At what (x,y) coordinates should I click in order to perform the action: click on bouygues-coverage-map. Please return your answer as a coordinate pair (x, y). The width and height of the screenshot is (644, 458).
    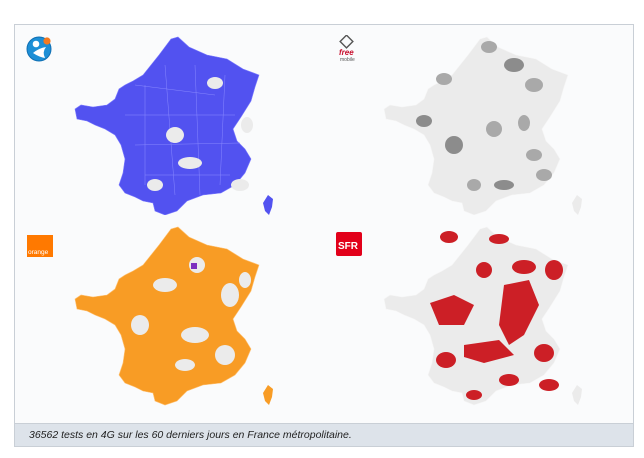
    Looking at the image, I should click on (173, 125).